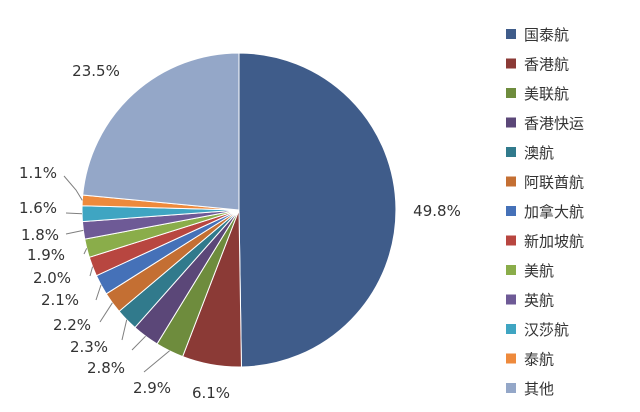 The width and height of the screenshot is (640, 412). What do you see at coordinates (539, 271) in the screenshot?
I see `legend-label-9: 美航` at bounding box center [539, 271].